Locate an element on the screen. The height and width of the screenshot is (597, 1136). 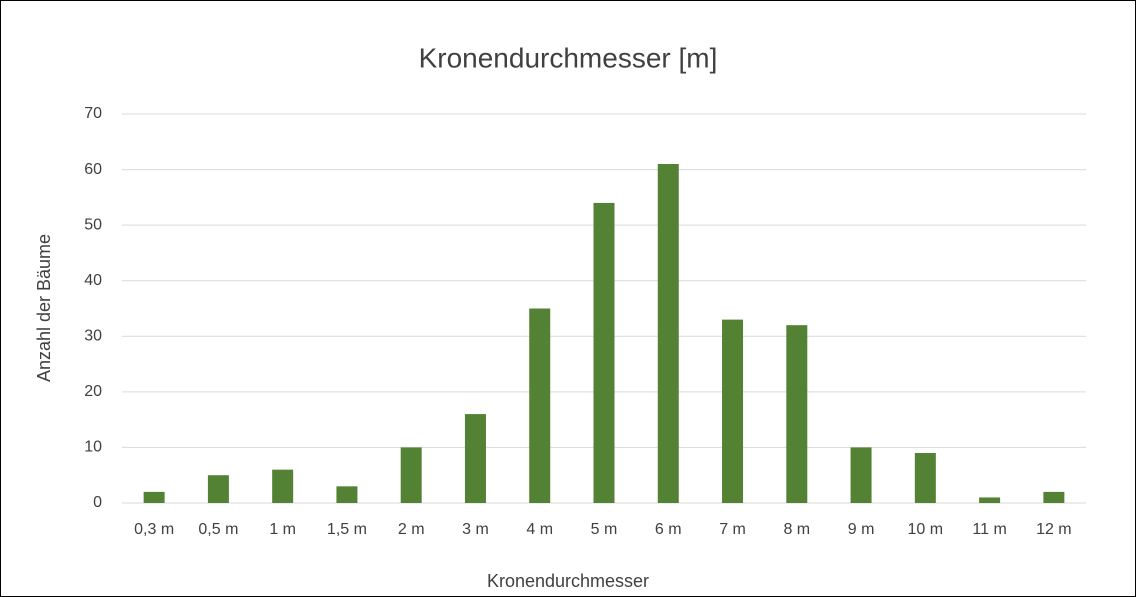
y-axis-label: Anzahl der Bäume is located at coordinates (44, 308).